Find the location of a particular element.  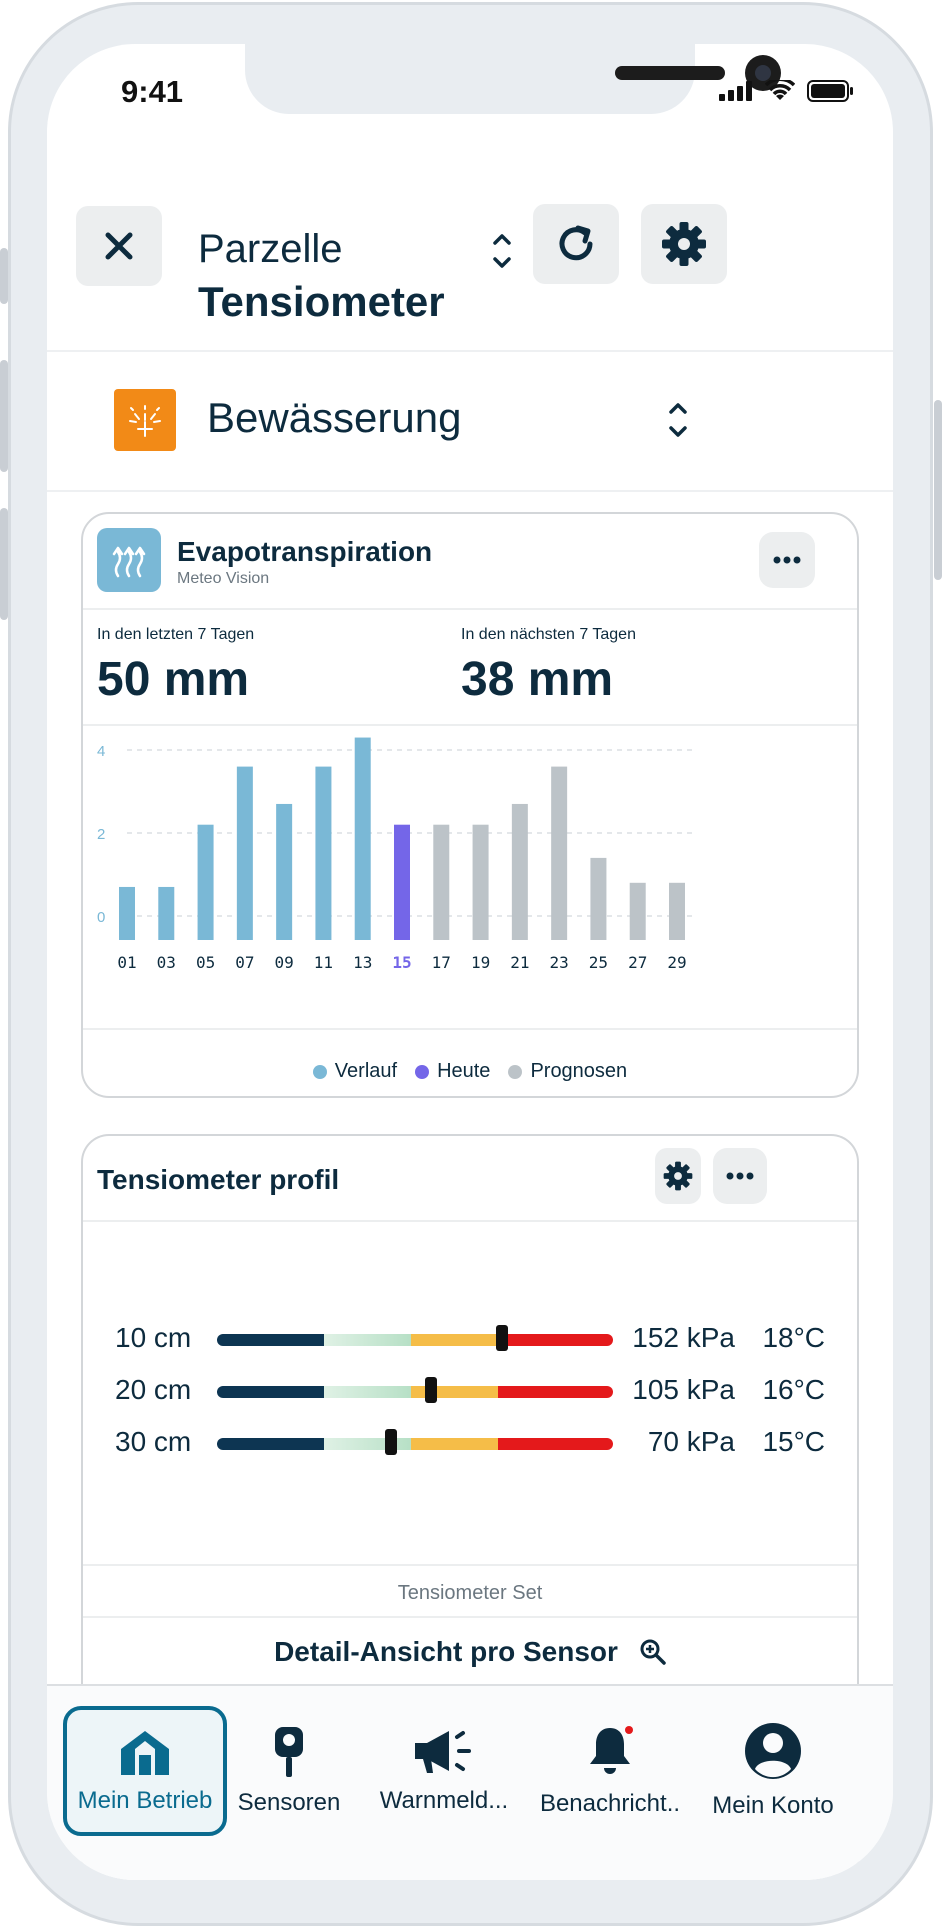

x-tick-label: 01 is located at coordinates (126, 962).